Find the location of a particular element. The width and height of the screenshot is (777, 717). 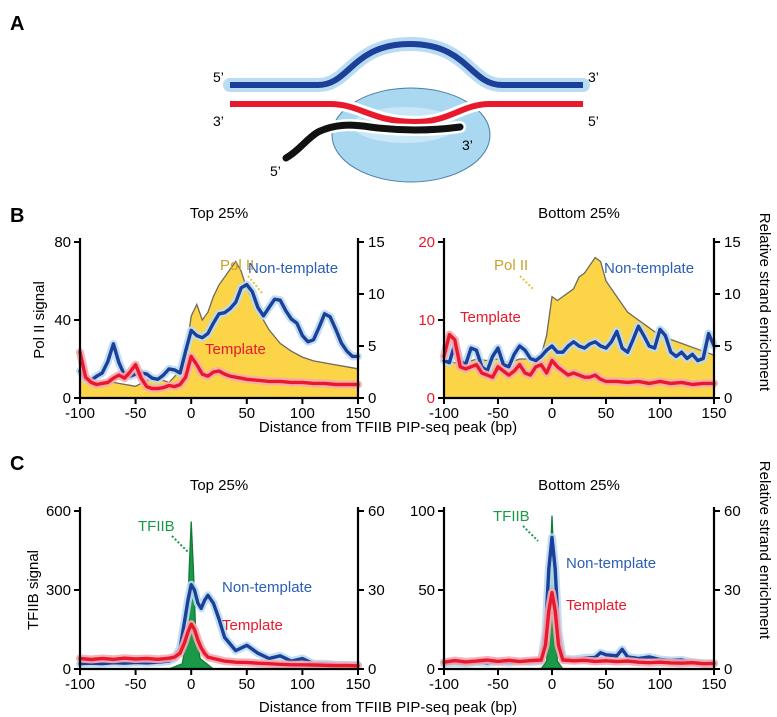

transcription-bubble-schematic: 5’ 3’ 3’ 5’ 5’ 3’ is located at coordinates (406, 109).